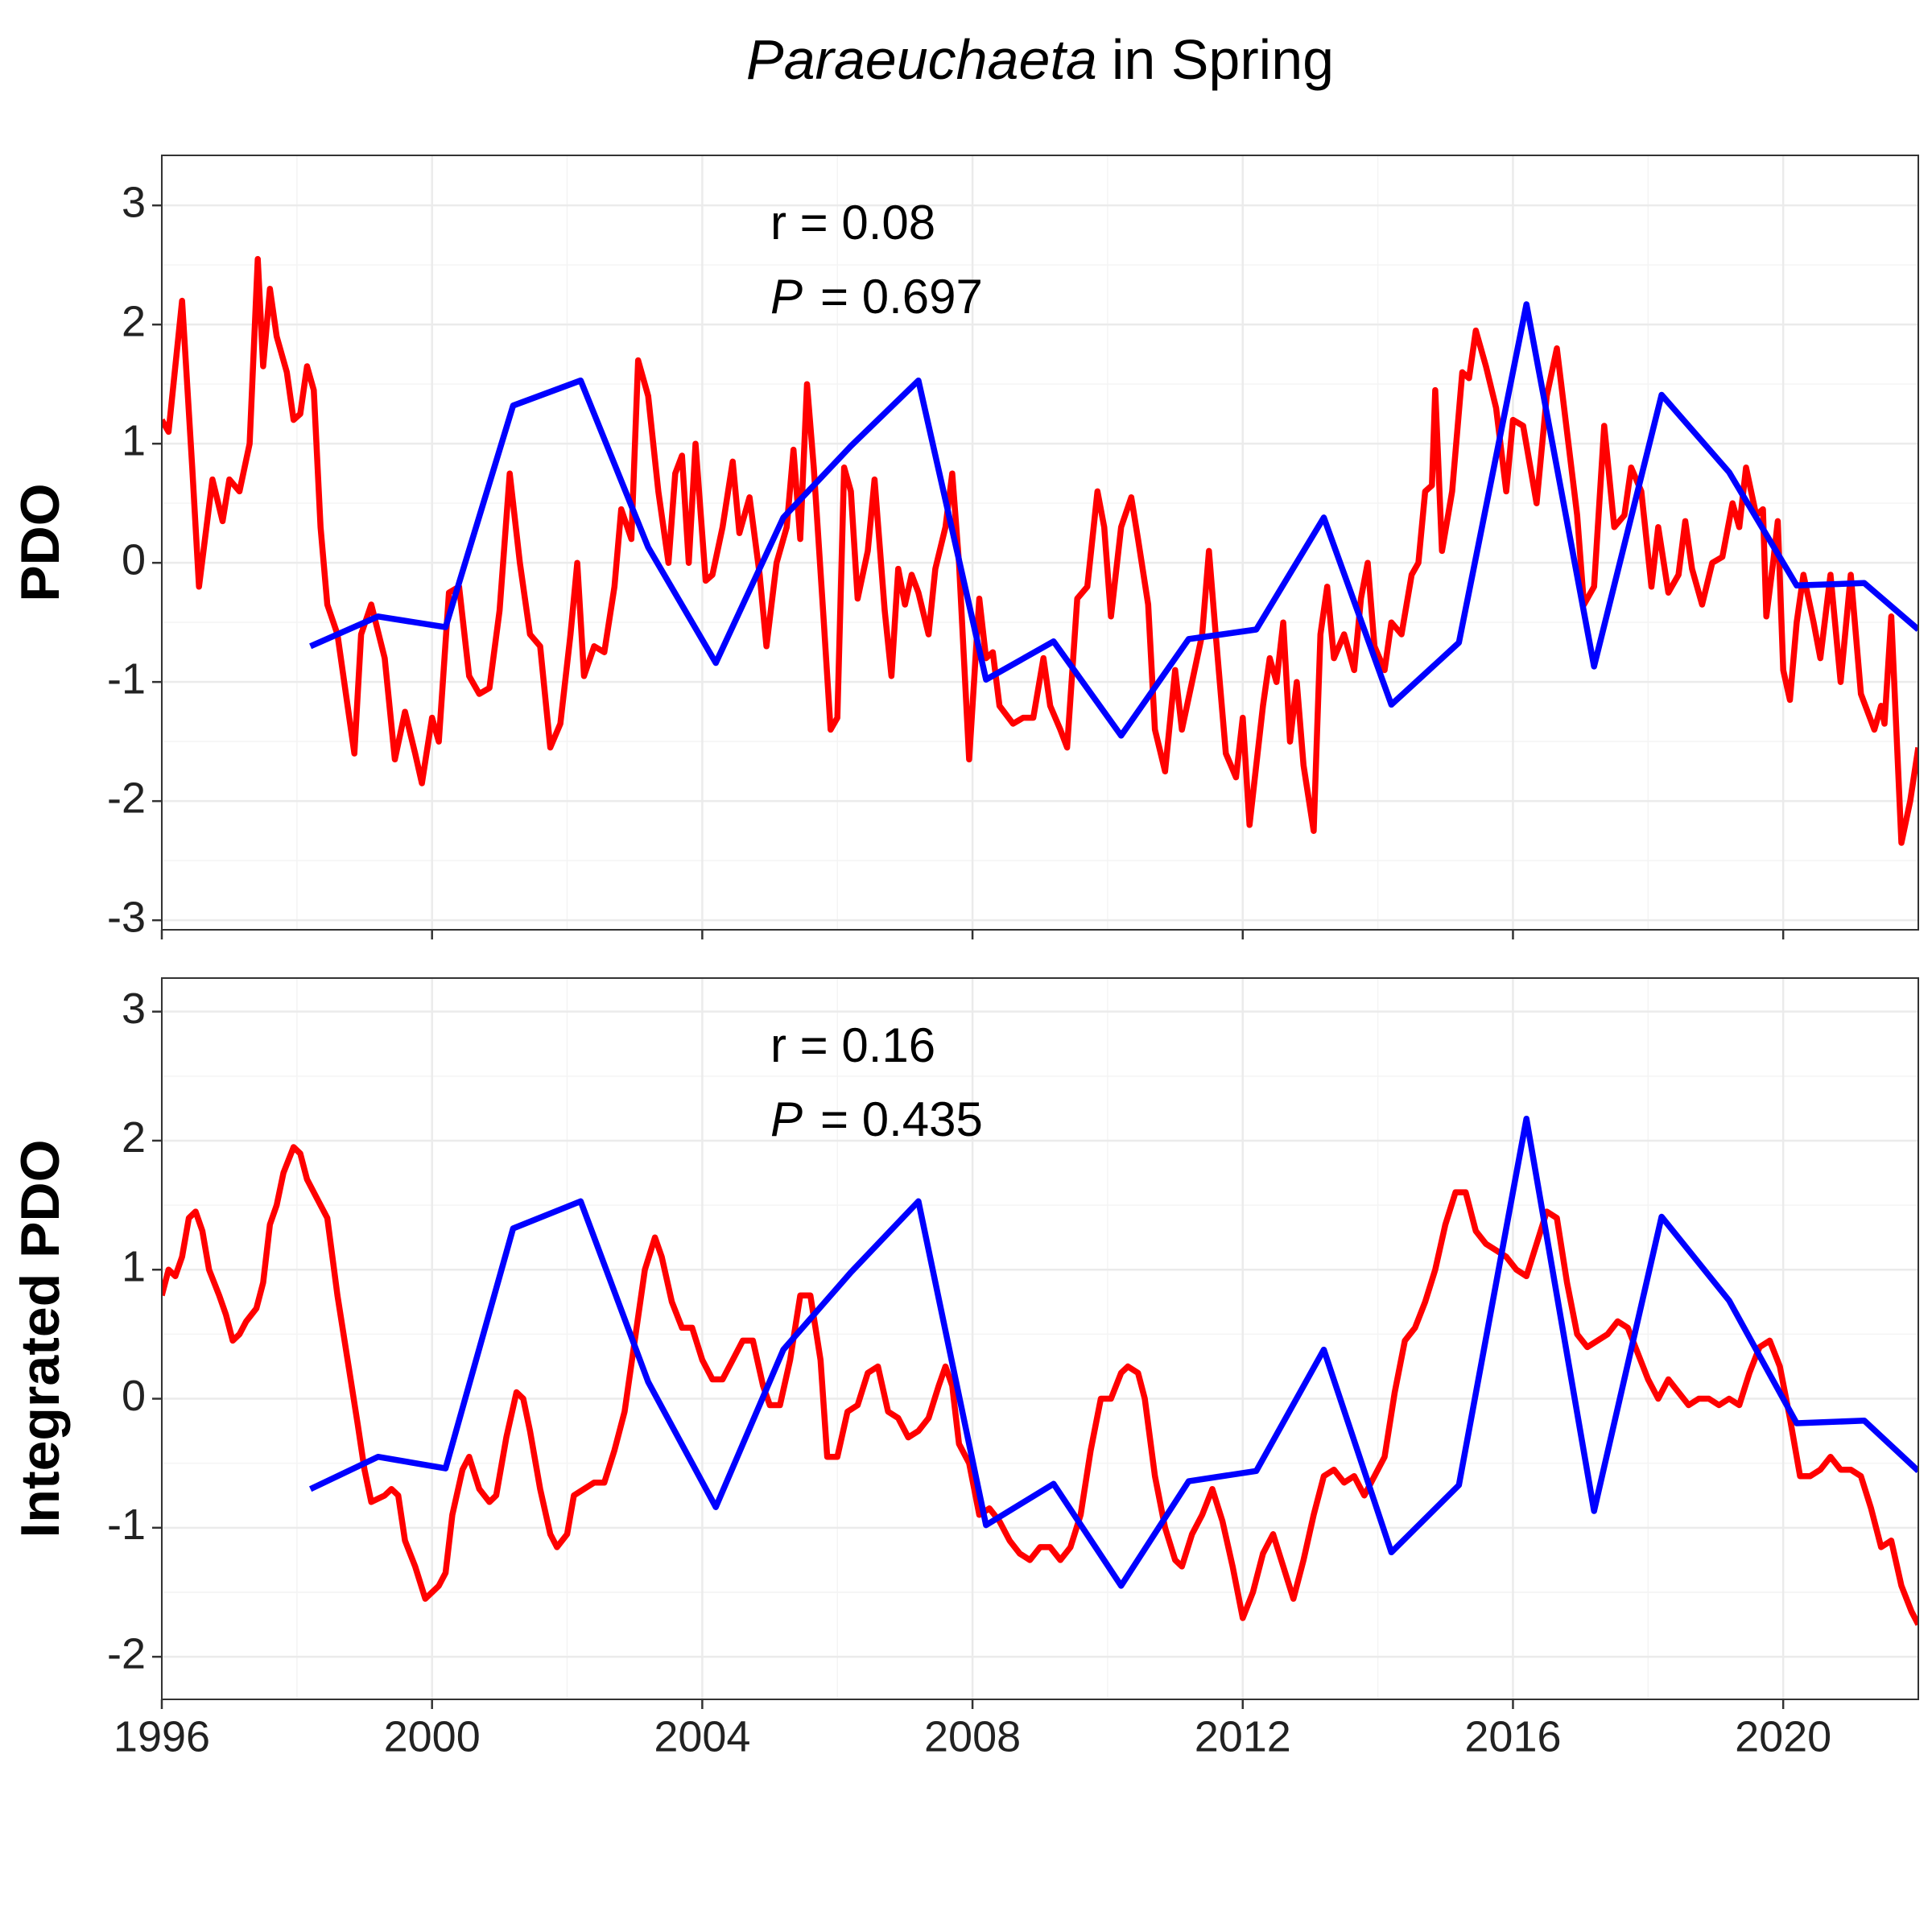  What do you see at coordinates (972, 1736) in the screenshot?
I see `x-tick-label: 2008` at bounding box center [972, 1736].